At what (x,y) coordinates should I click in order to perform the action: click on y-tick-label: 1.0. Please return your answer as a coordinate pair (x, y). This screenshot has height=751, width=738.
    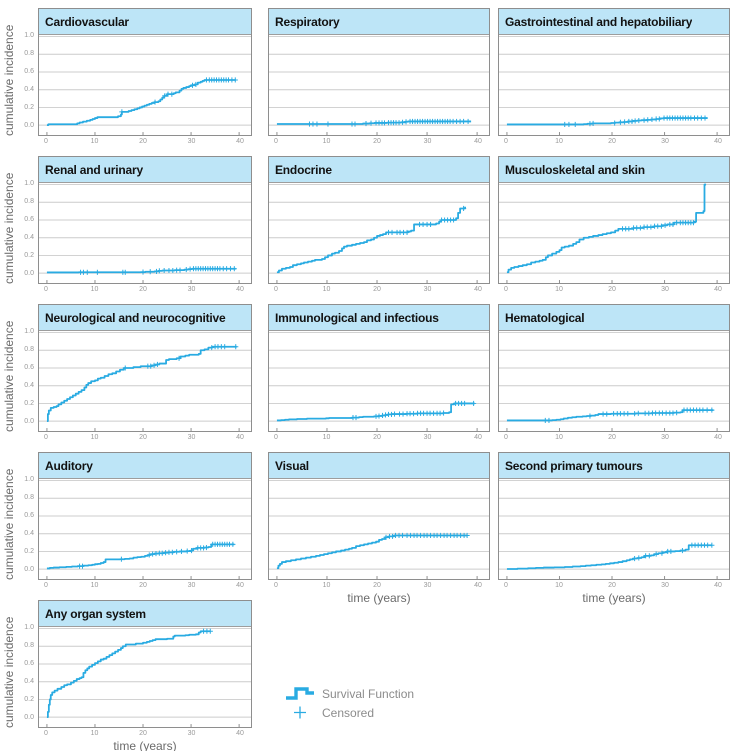
    Looking at the image, I should click on (29, 35).